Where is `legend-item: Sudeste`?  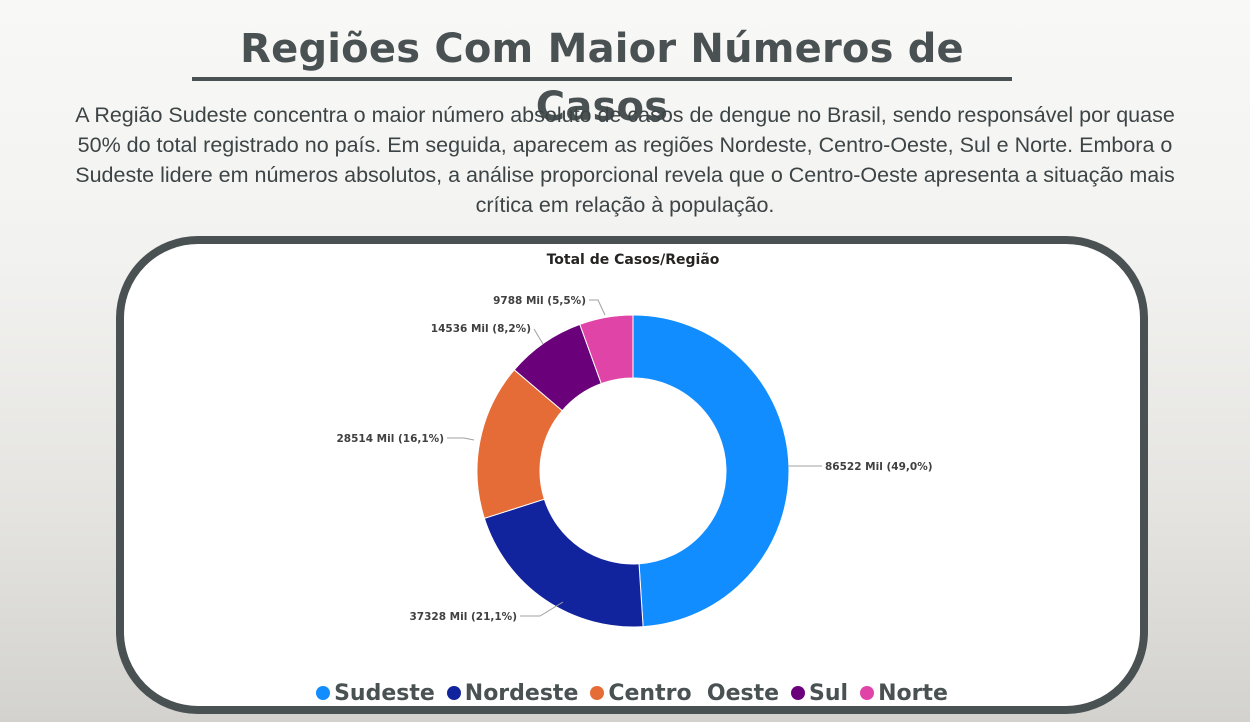
legend-item: Sudeste is located at coordinates (375, 693).